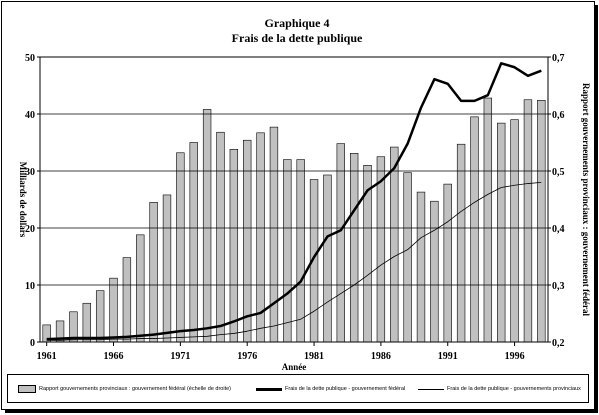  I want to click on y2-tick-2: 0,4, so click(558, 229).